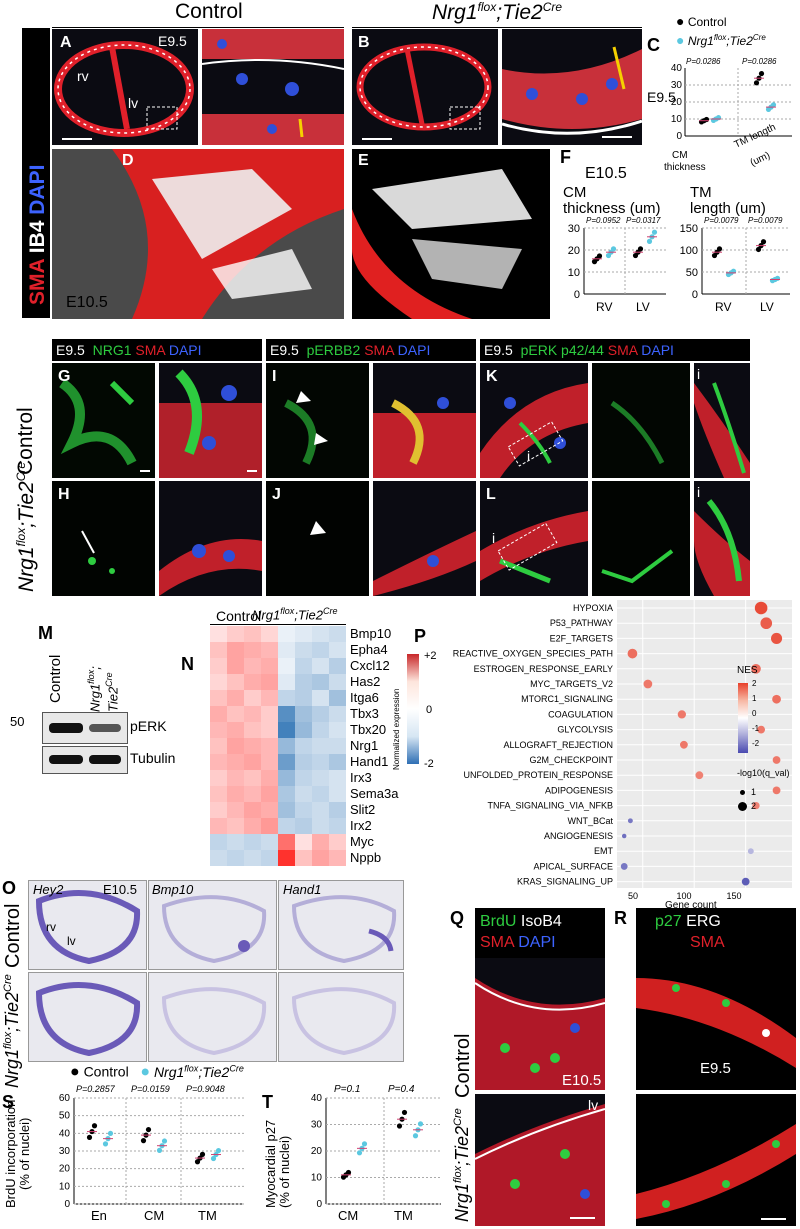 The width and height of the screenshot is (800, 1229). Describe the element at coordinates (565, 882) in the screenshot. I see `pathway-label: KRAS_SIGNALING_UP` at that location.